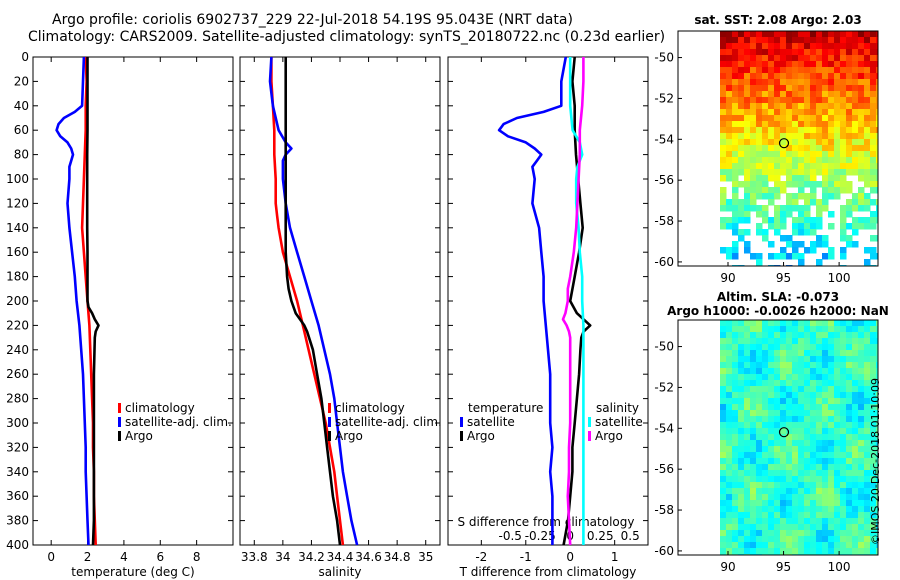 Image resolution: width=900 pixels, height=580 pixels. What do you see at coordinates (21, 81) in the screenshot?
I see `y-tick-label: 20` at bounding box center [21, 81].